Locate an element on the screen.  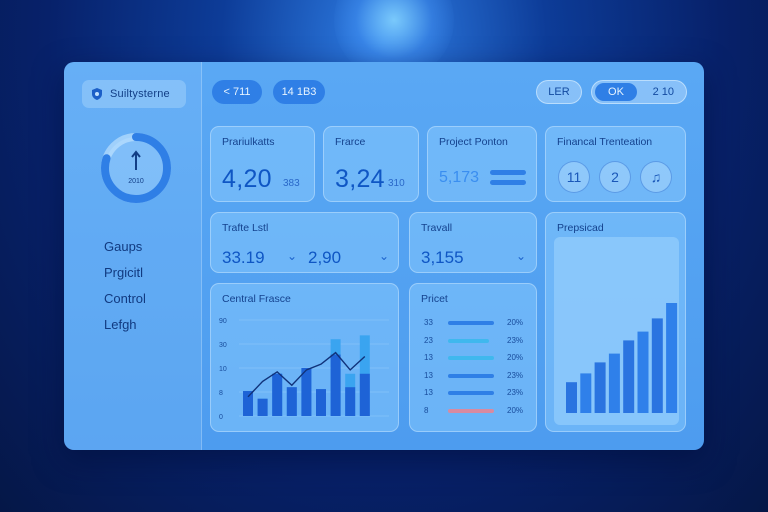
sidebar-item-lefgh: Lefgh is located at coordinates (120, 324).